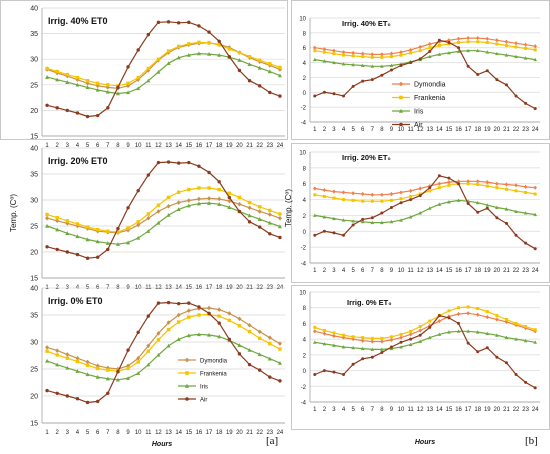  I want to click on x-tick-label: 10, so click(138, 433).